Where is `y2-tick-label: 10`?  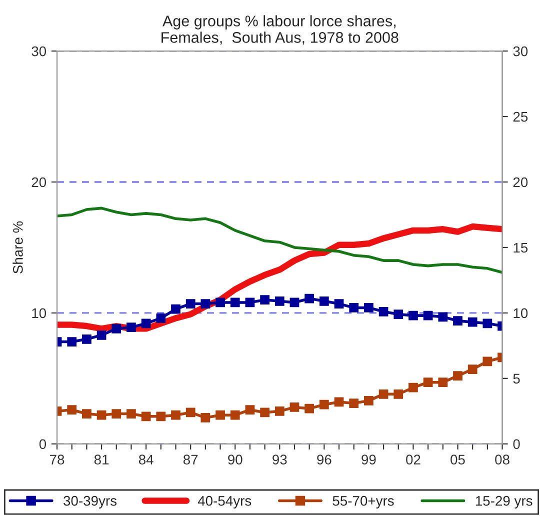 y2-tick-label: 10 is located at coordinates (521, 313).